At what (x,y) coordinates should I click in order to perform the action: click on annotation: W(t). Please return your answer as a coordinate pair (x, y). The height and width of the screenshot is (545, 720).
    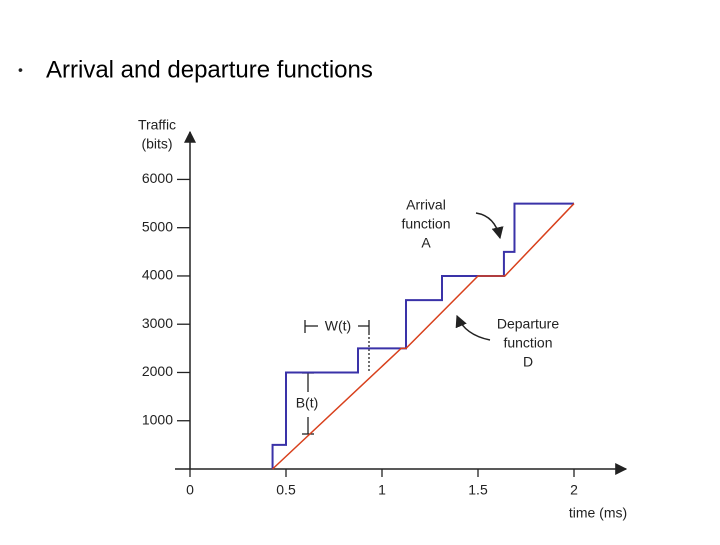
    Looking at the image, I should click on (338, 326).